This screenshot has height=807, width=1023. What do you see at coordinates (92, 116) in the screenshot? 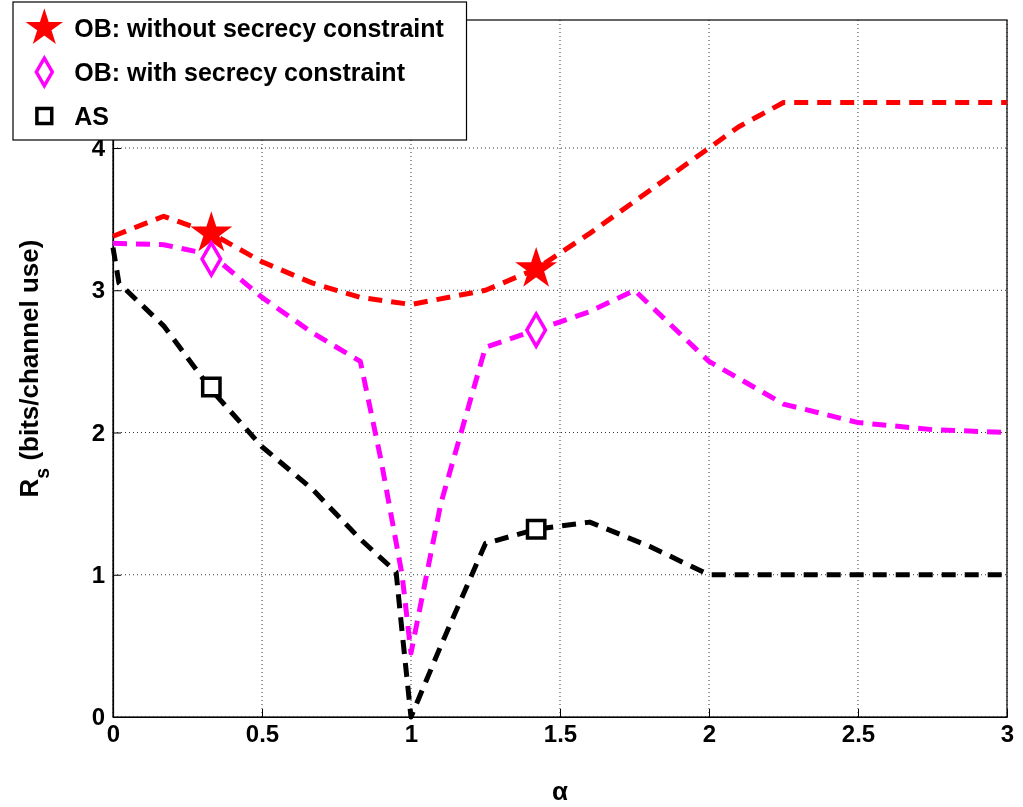
I see `legend-label: AS` at bounding box center [92, 116].